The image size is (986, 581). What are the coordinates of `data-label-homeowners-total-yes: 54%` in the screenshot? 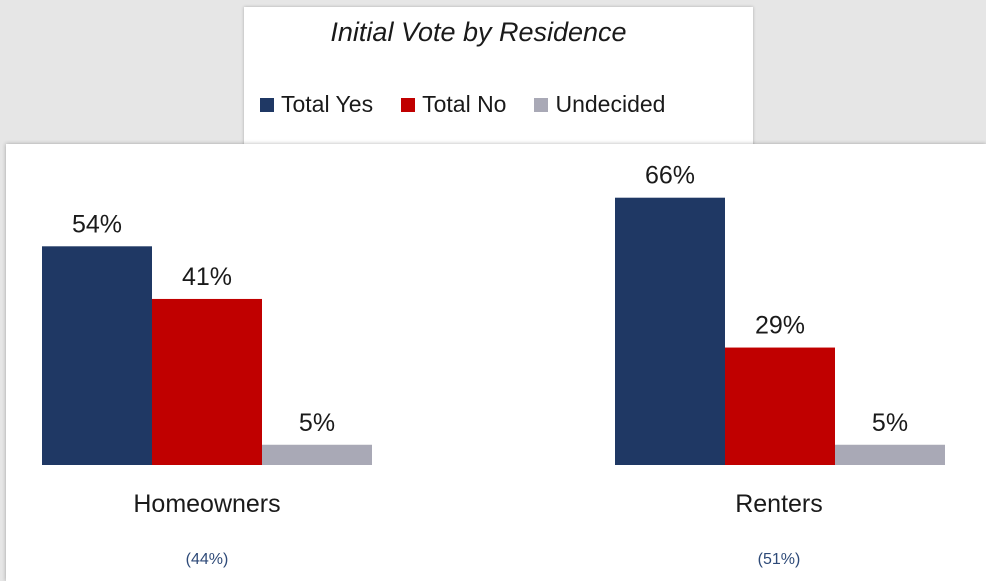 It's located at (97, 224).